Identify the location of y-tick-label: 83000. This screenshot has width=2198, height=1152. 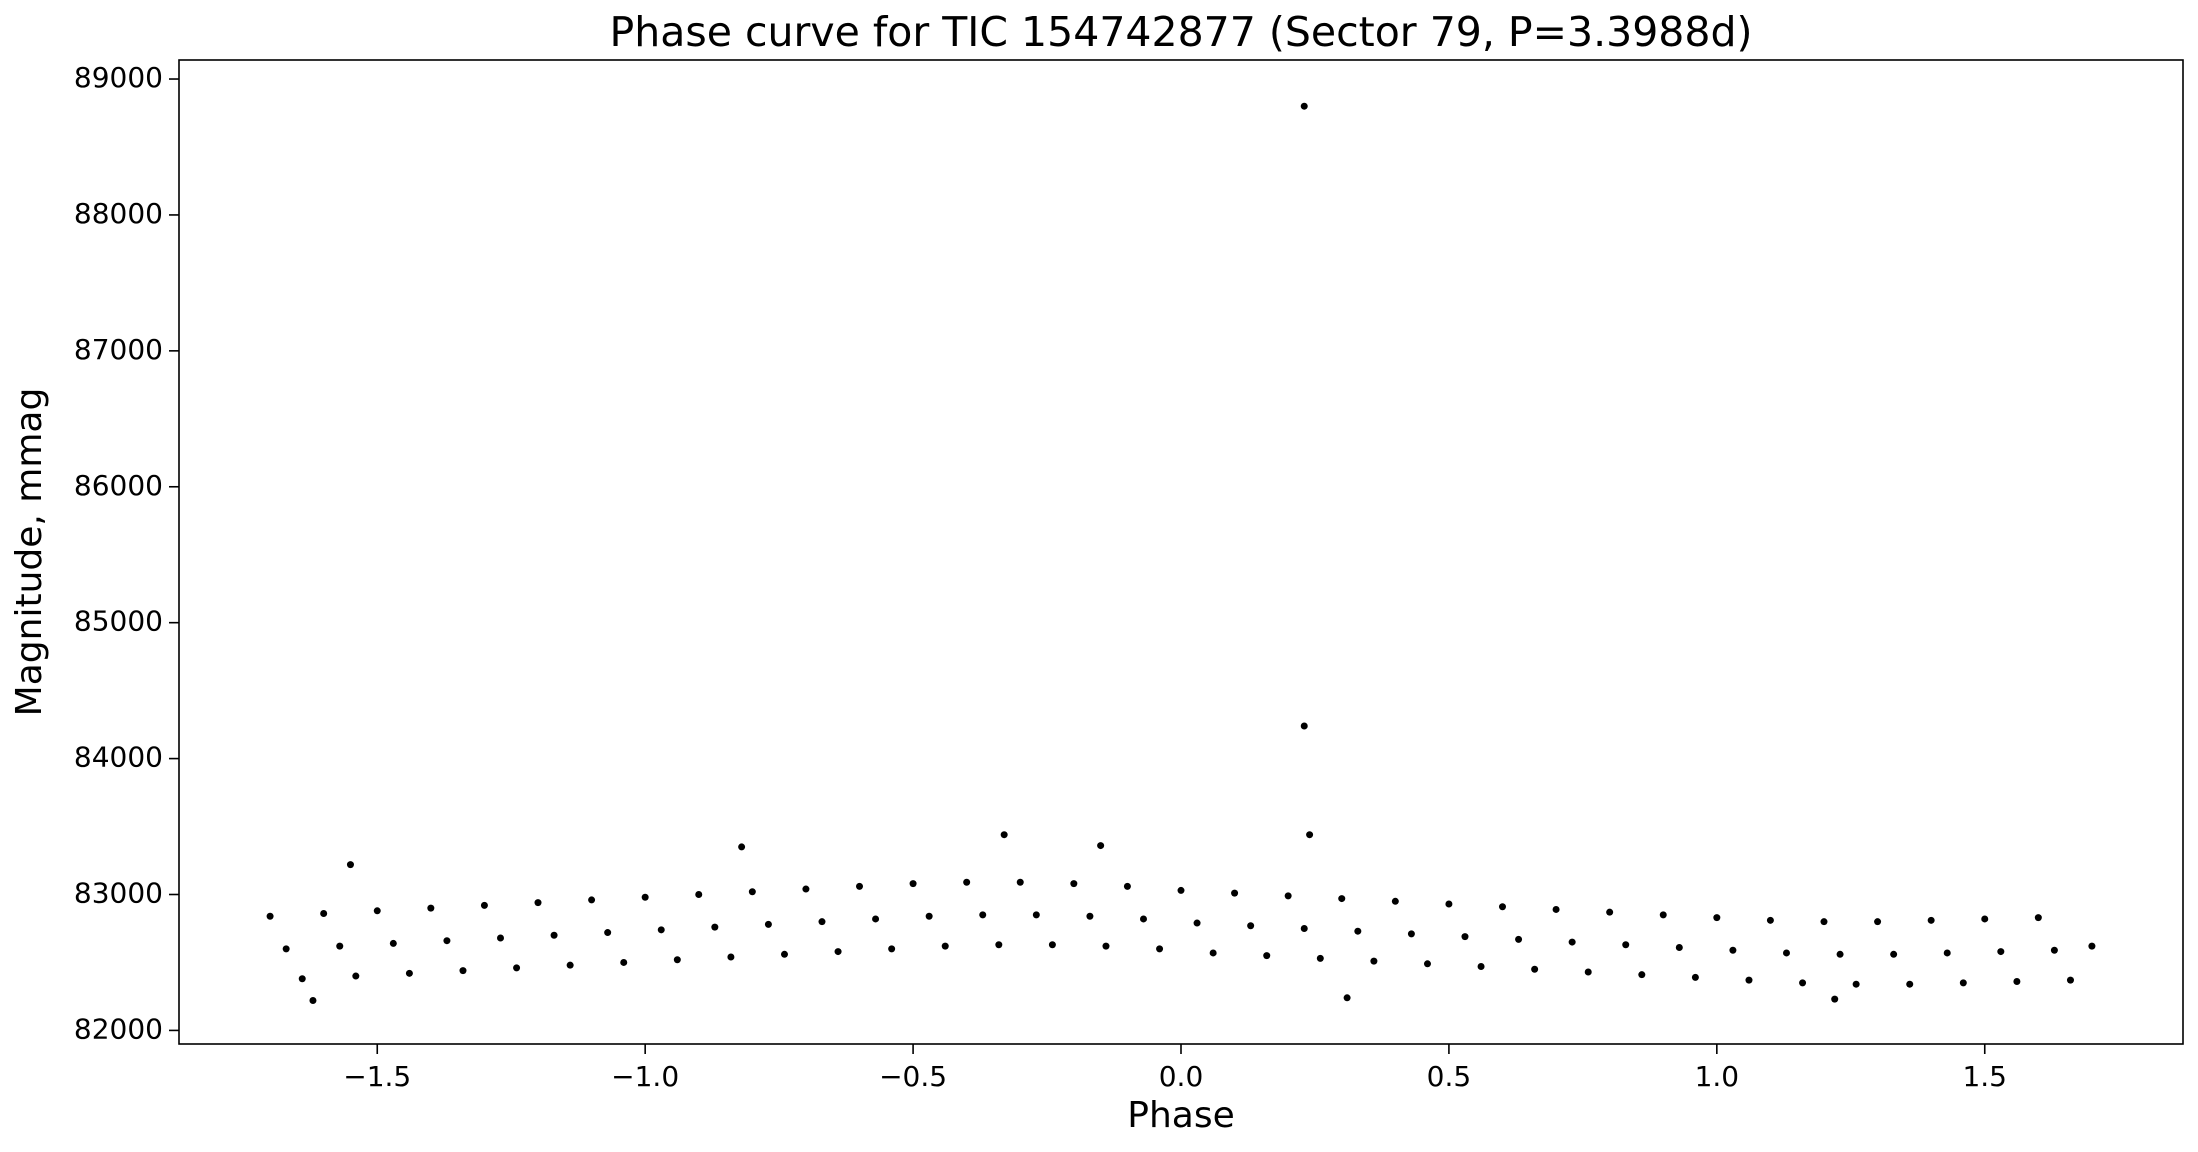
(118, 892).